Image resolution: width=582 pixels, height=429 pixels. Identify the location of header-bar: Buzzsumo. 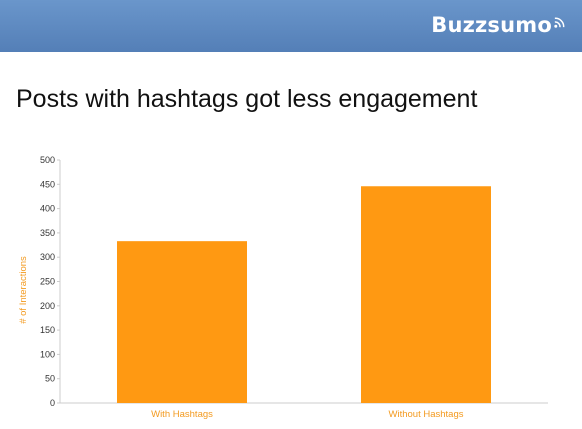
(291, 26).